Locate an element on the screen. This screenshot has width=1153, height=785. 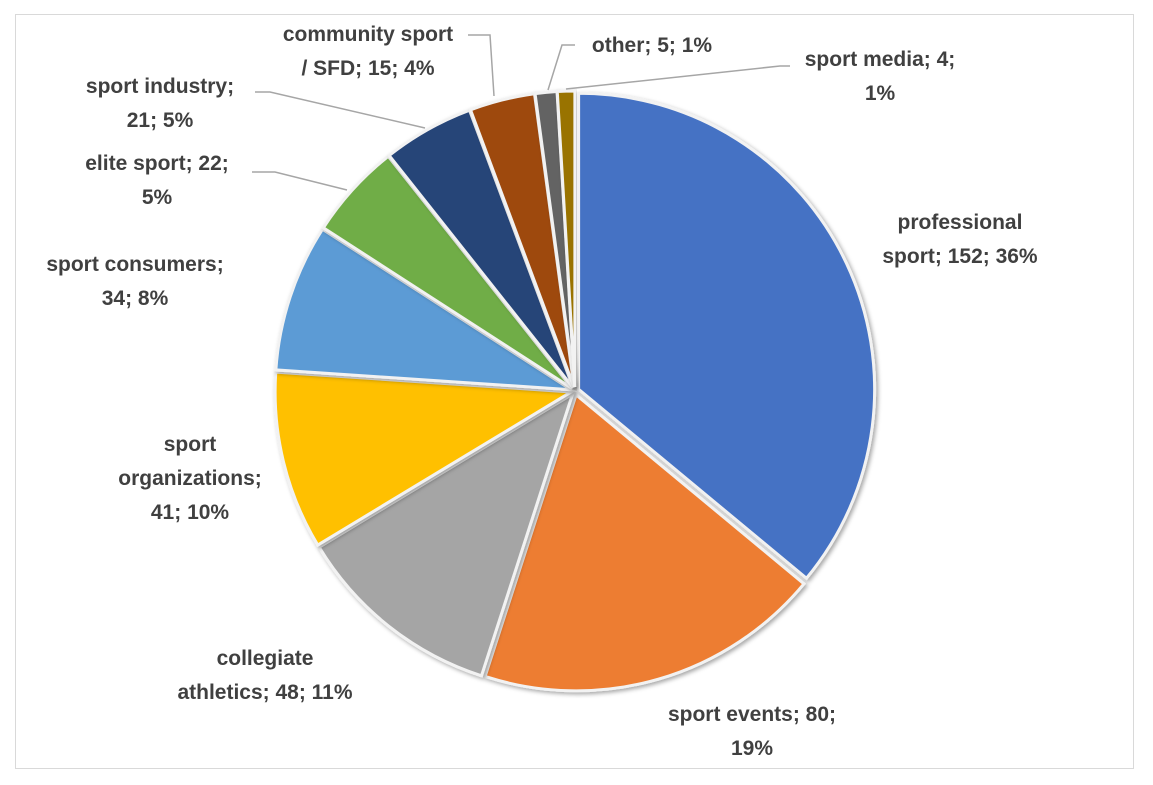
data-label-line: sport industry; is located at coordinates (160, 86).